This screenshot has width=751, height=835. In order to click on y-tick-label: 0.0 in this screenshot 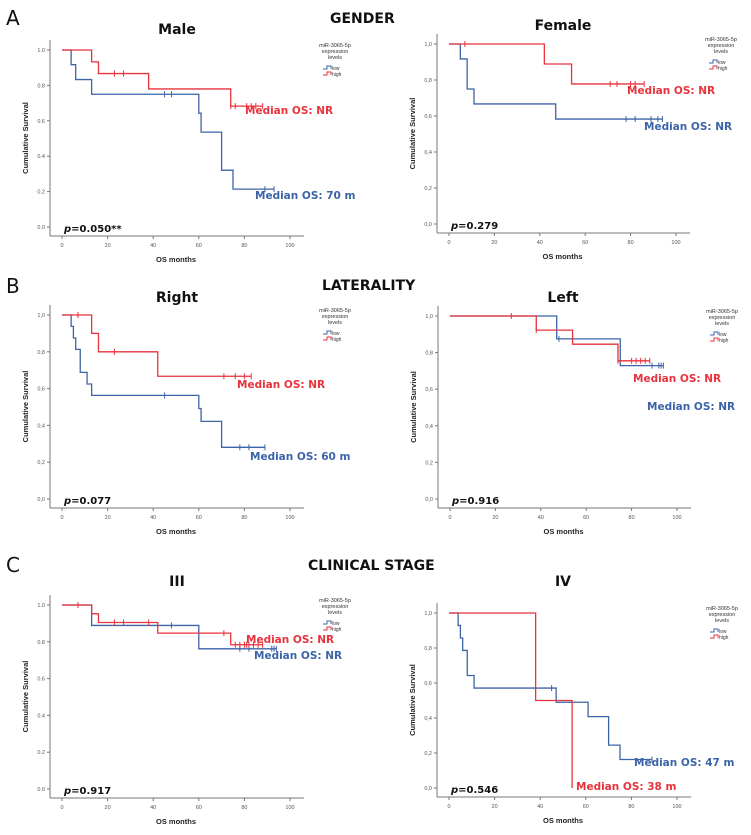, I will do `click(41, 228)`.